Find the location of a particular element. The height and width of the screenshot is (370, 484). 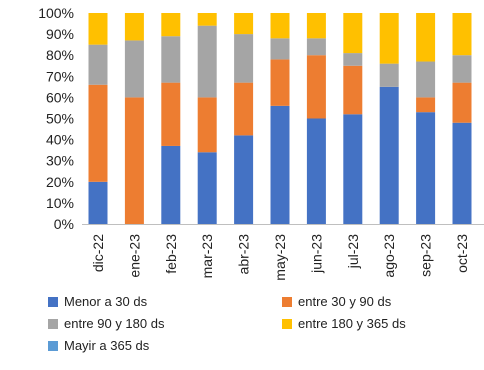

y-tick-label: 40% is located at coordinates (60, 140).